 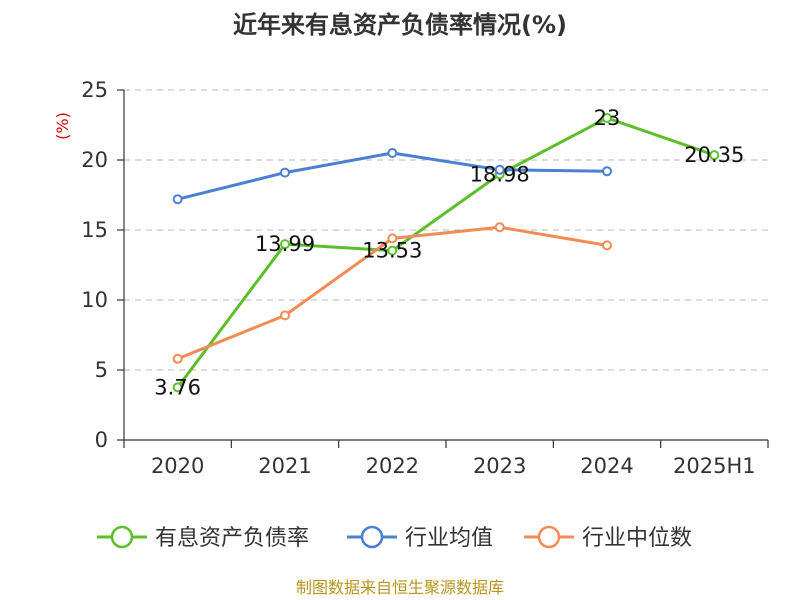 What do you see at coordinates (606, 466) in the screenshot?
I see `x-tick-label: 2024` at bounding box center [606, 466].